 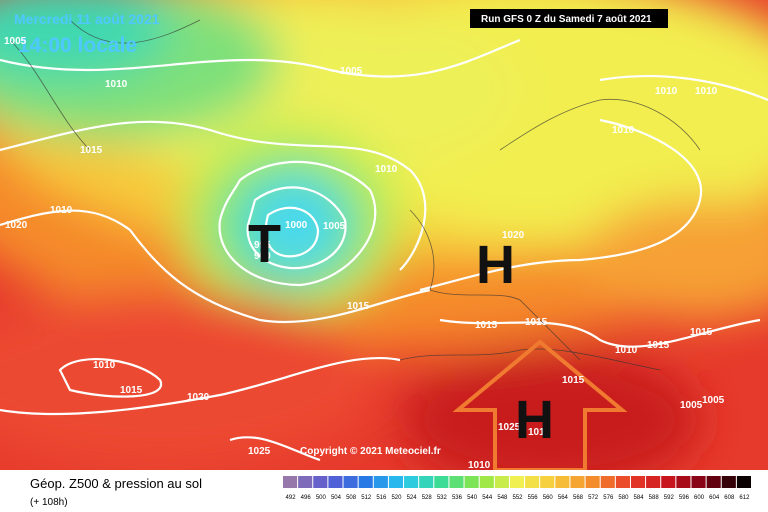 I want to click on scale-label: 508, so click(x=351, y=498).